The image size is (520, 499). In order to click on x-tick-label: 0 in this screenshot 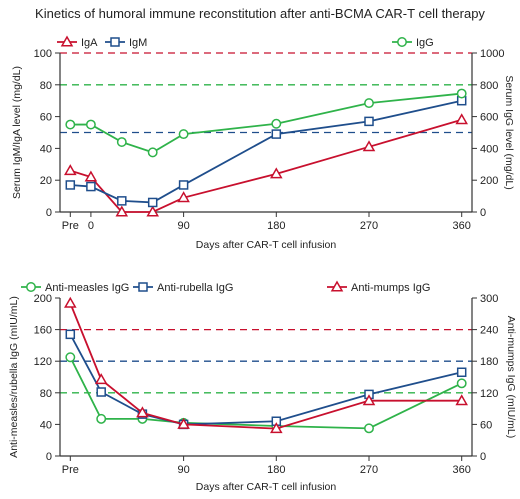, I will do `click(91, 226)`.